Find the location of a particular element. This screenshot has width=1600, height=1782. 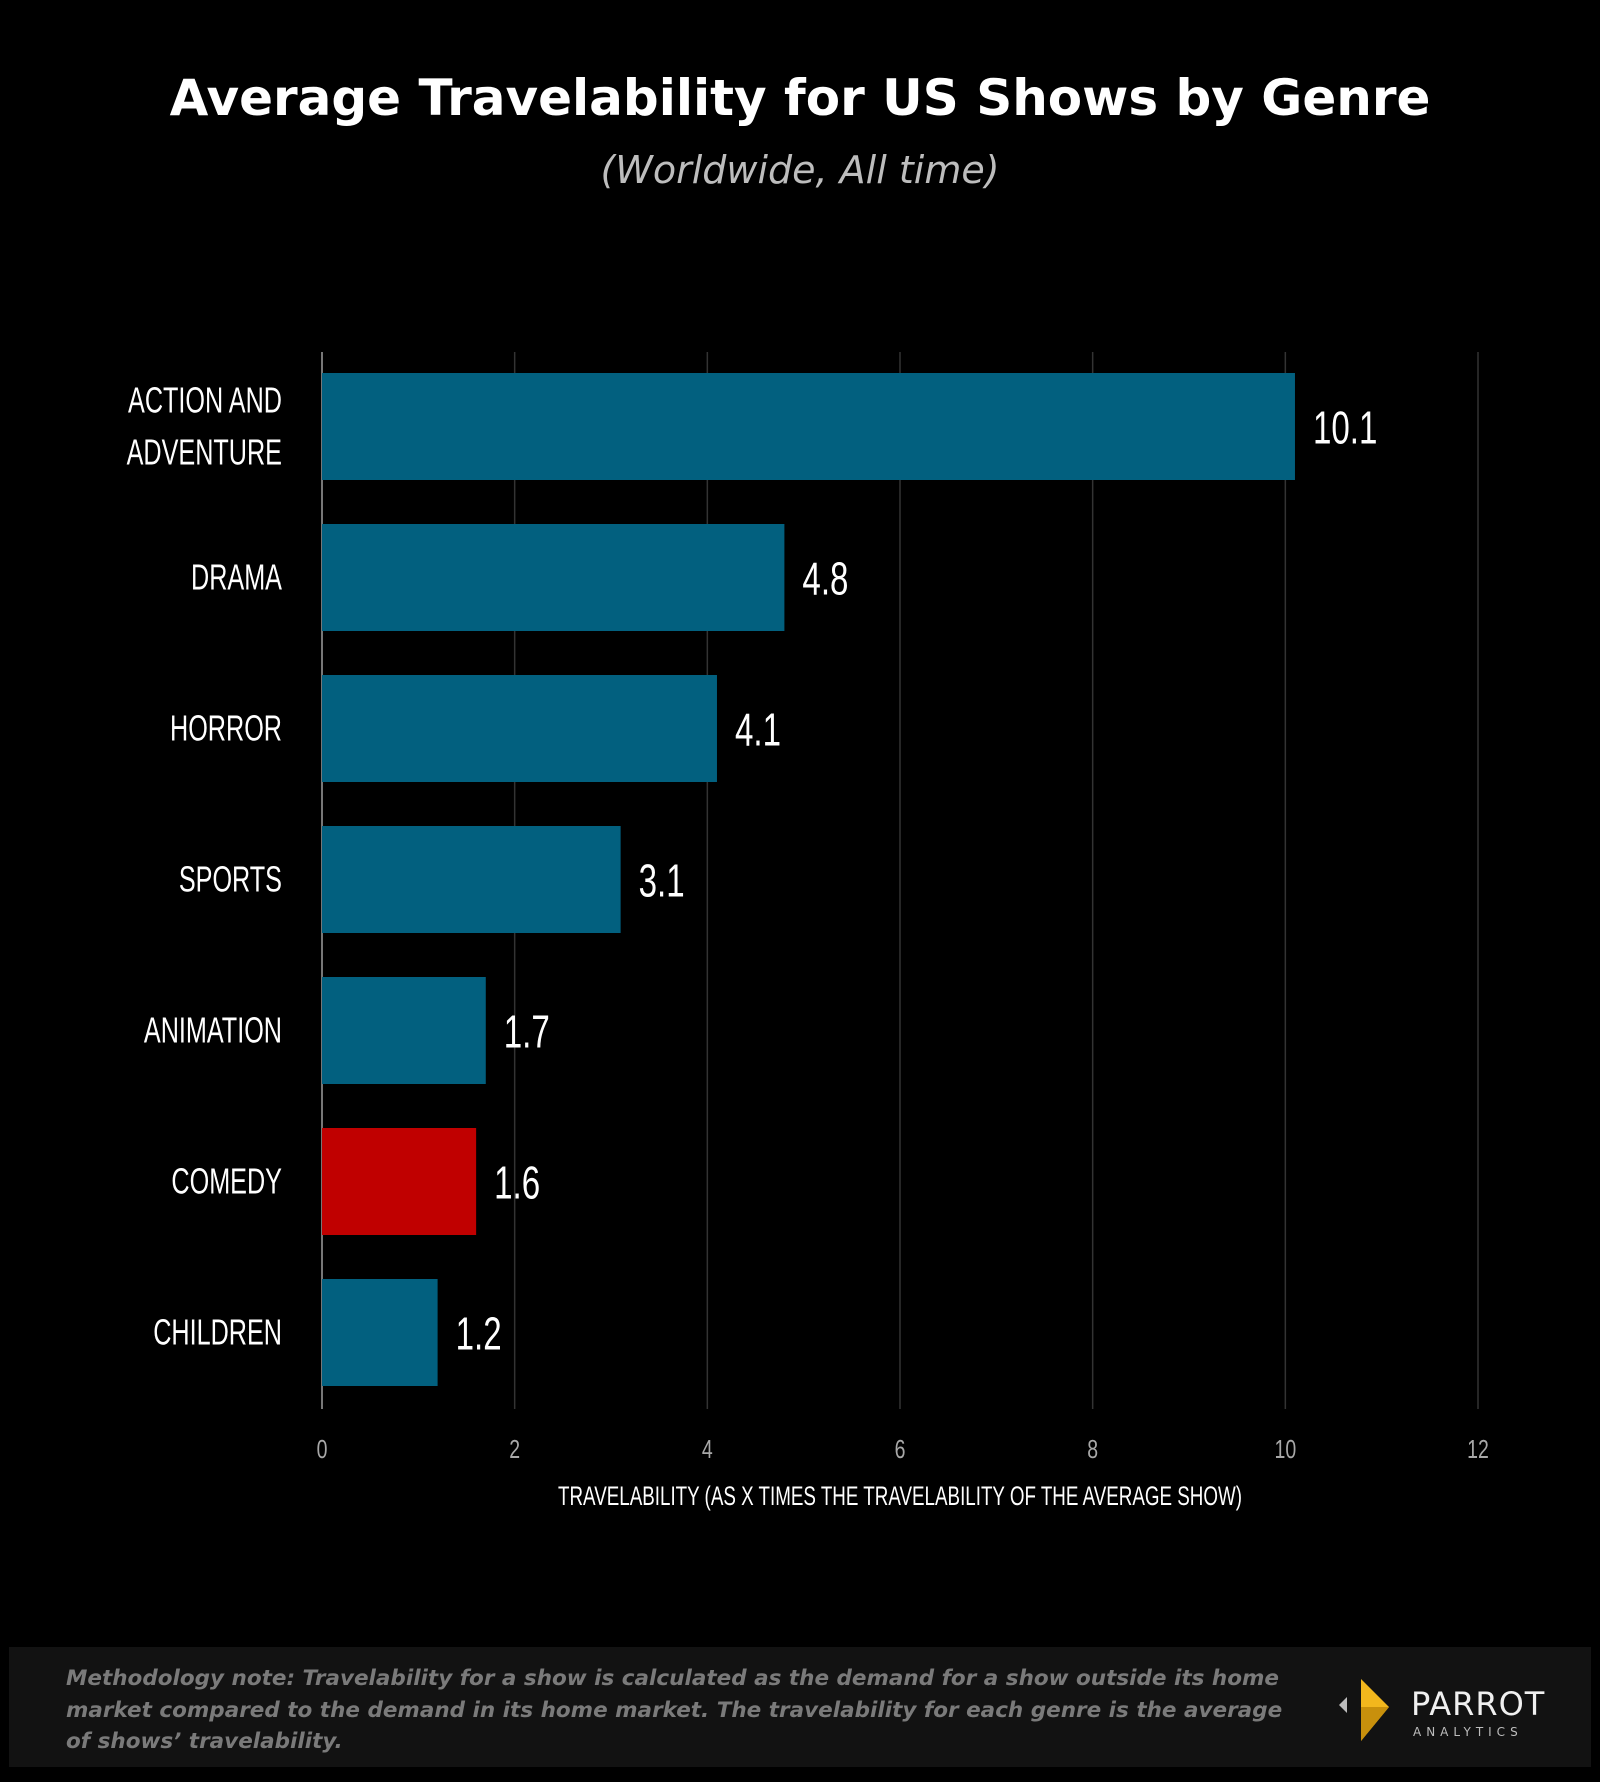

data-label: 4.1 is located at coordinates (758, 730).